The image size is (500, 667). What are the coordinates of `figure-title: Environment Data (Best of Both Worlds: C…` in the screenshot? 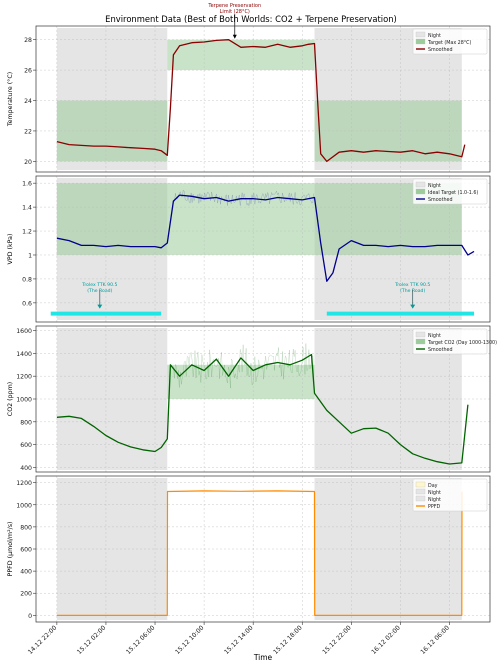 It's located at (251, 19).